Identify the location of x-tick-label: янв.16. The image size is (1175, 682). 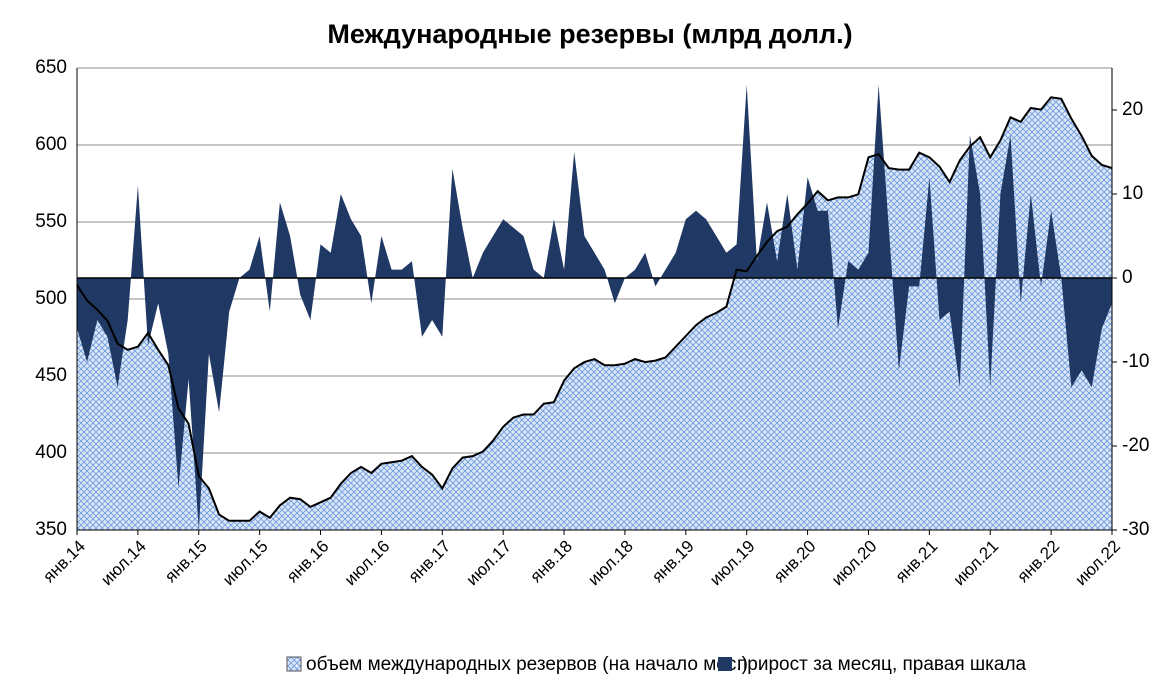
(308, 562).